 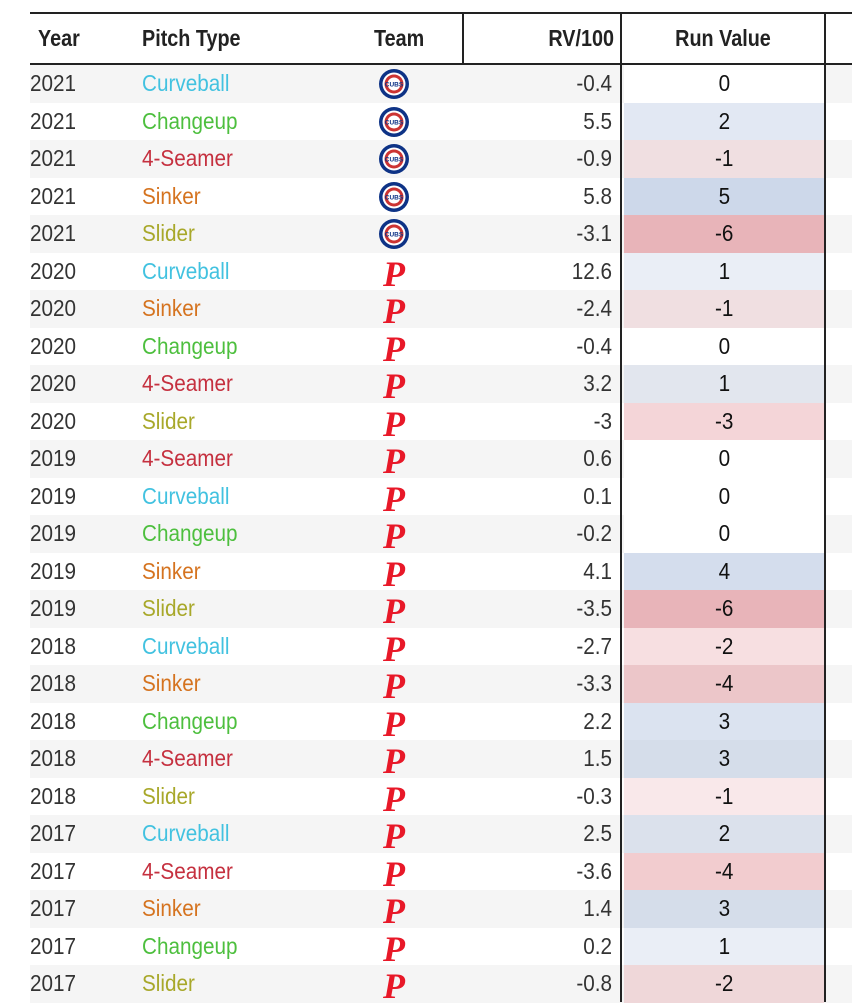 I want to click on run-value-text: 4, so click(x=724, y=570).